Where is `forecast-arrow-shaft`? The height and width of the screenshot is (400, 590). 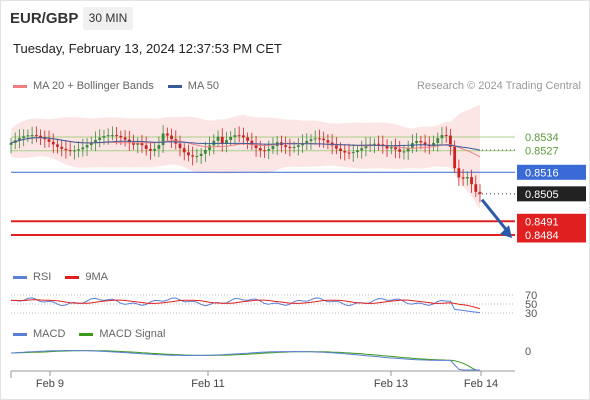 forecast-arrow-shaft is located at coordinates (495, 216).